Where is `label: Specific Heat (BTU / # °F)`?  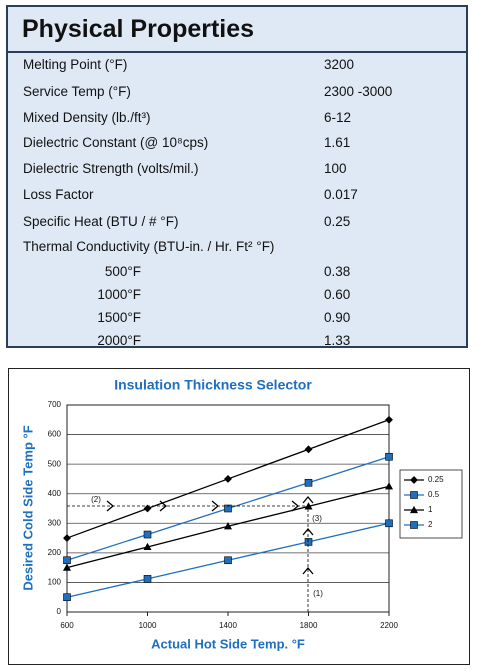
label: Specific Heat (BTU / # °F) is located at coordinates (101, 221).